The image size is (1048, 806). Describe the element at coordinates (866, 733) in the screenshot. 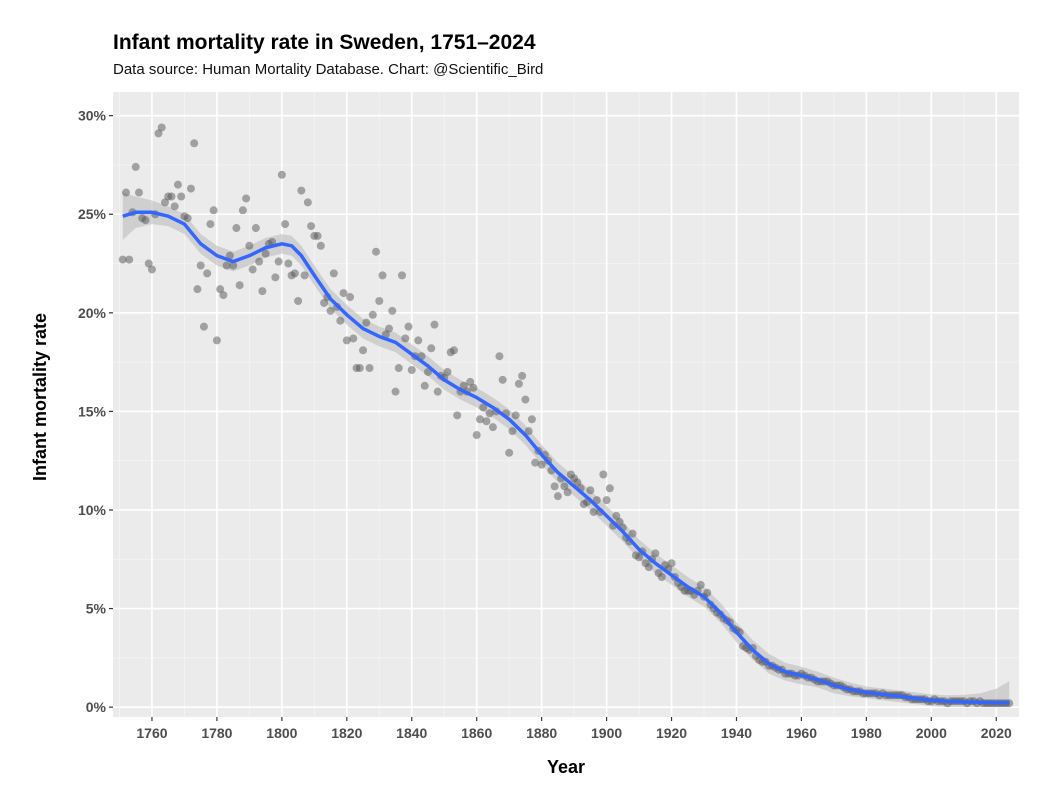

I see `x-tick-label: 1980` at that location.